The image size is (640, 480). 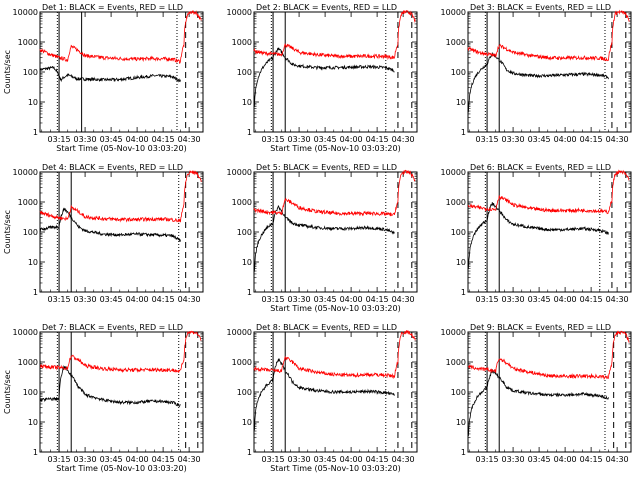 I want to click on panel-title: Det 9: BLACK = Events, RED = LLD, so click(x=540, y=327).